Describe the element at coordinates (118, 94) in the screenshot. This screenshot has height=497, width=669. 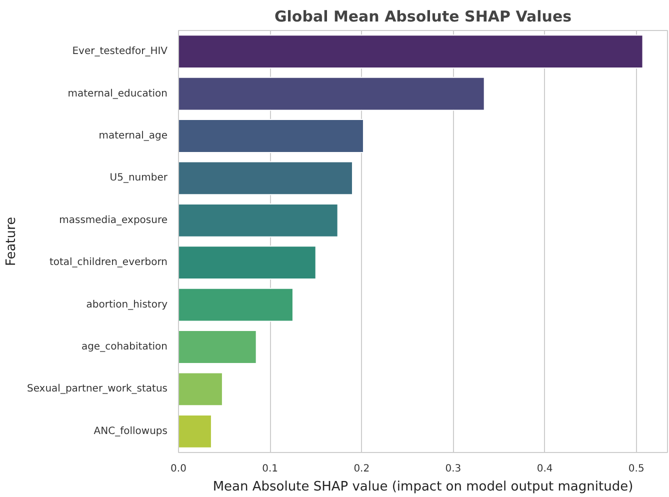
I see `y-tick-label: maternal_education` at that location.